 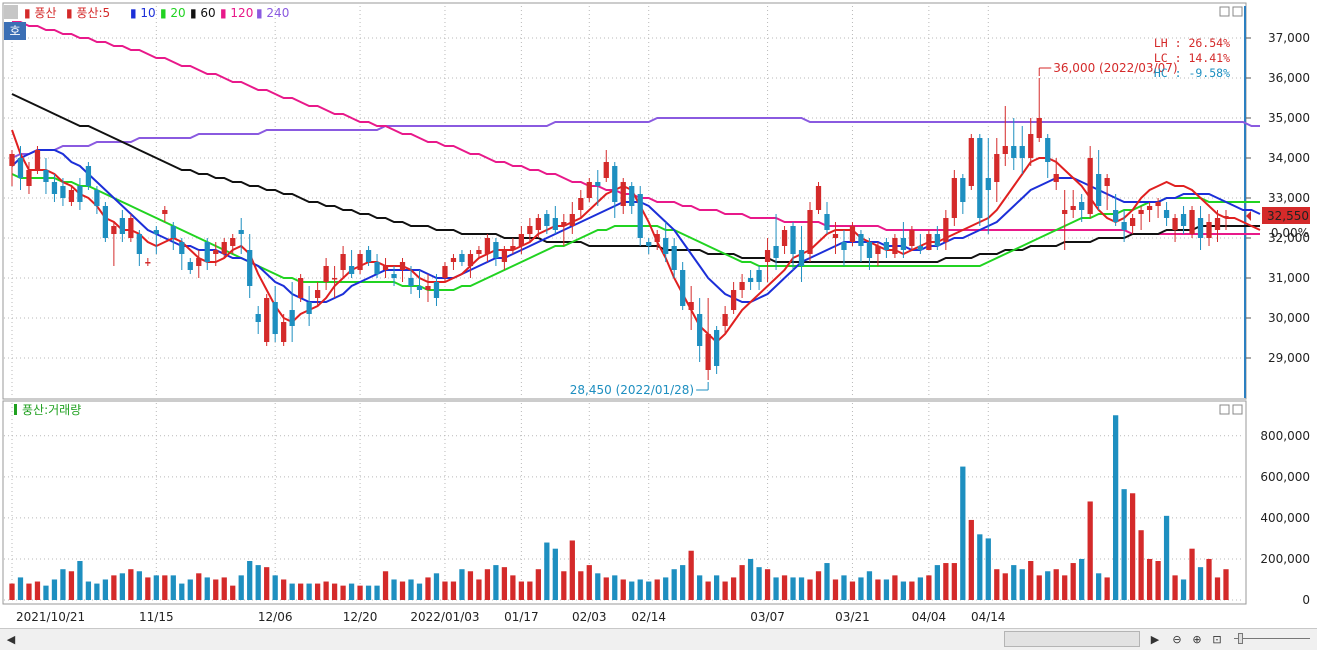 What do you see at coordinates (40, 13) in the screenshot?
I see `svg-text: ▮ 풍산` at bounding box center [40, 13].